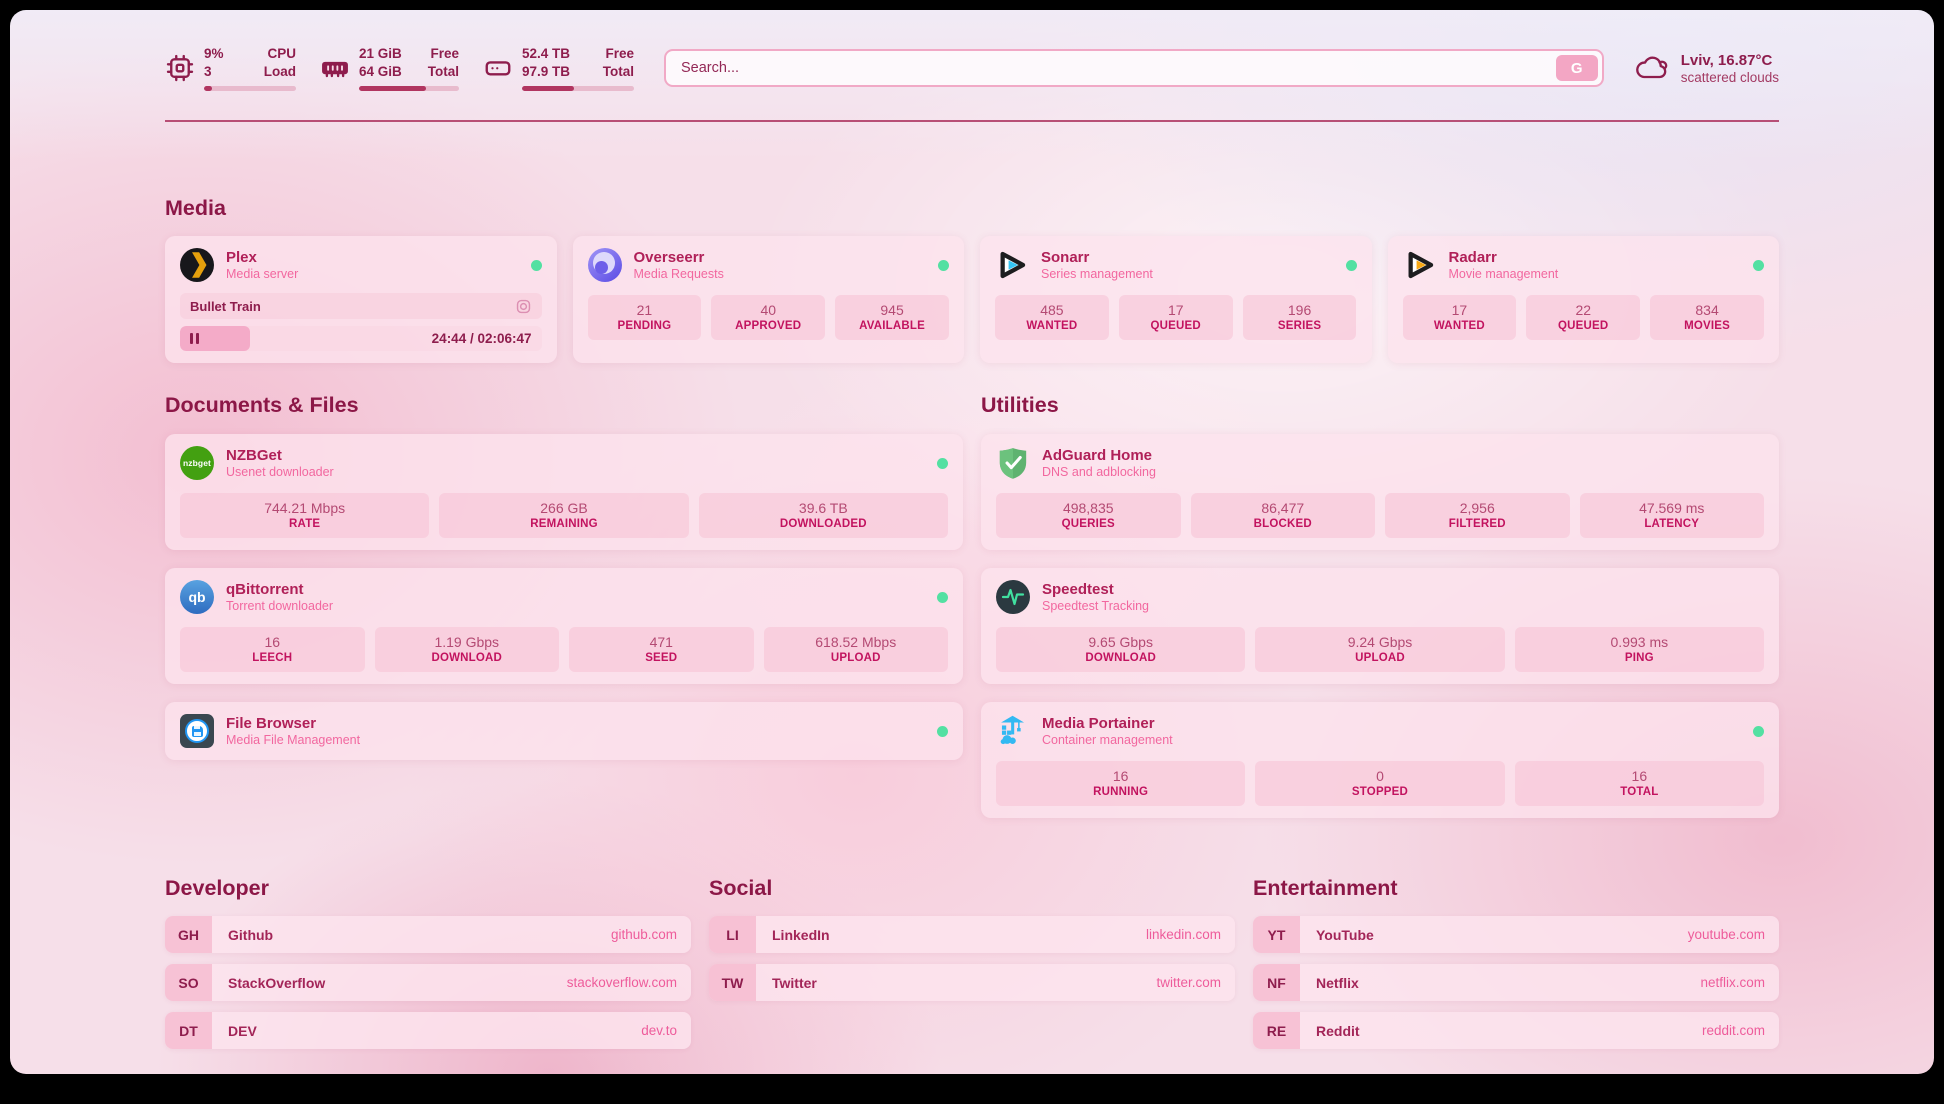  I want to click on bookmark-youtube: YT YouTube youtube.com, so click(1516, 934).